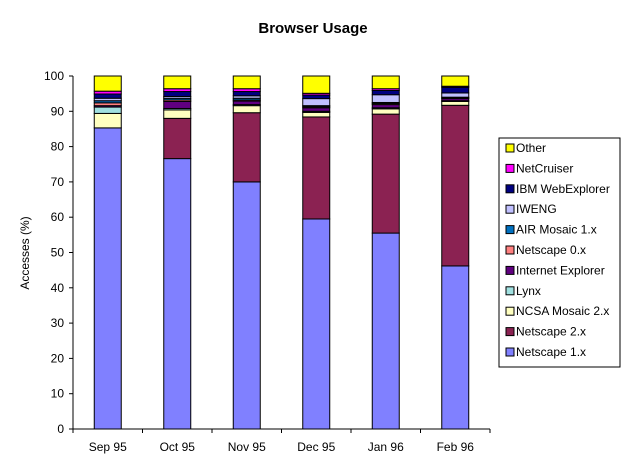 This screenshot has height=472, width=626. What do you see at coordinates (551, 352) in the screenshot?
I see `legend-label: Netscape 1.x` at bounding box center [551, 352].